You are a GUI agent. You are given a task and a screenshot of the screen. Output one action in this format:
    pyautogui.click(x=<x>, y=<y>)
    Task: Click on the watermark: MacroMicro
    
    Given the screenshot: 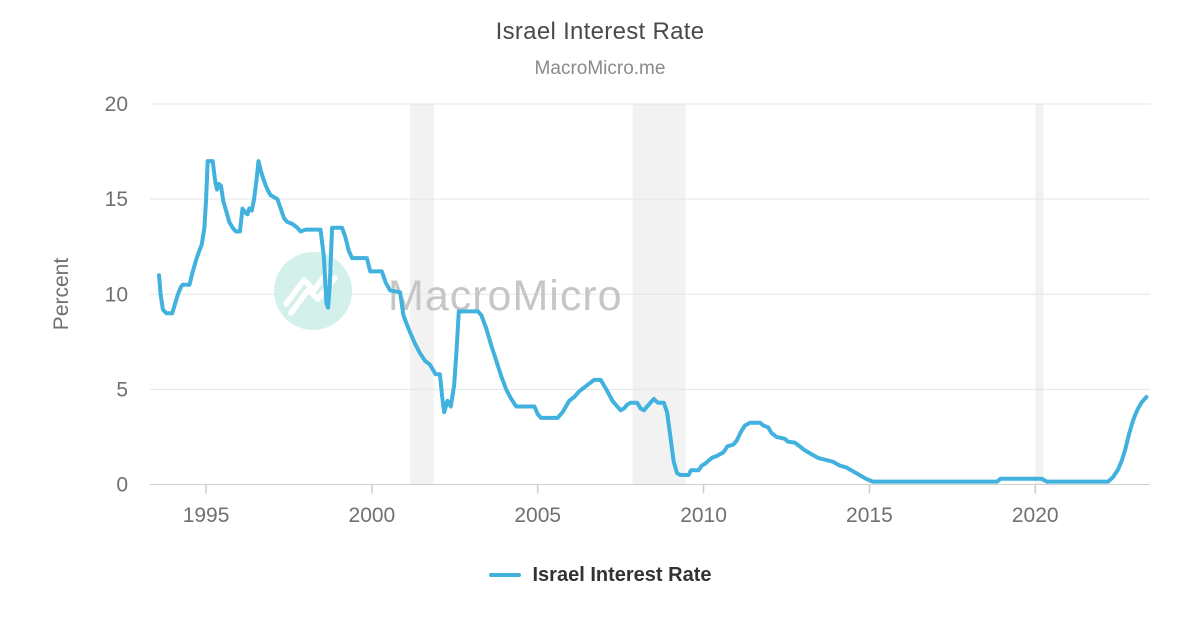 What is the action you would take?
    pyautogui.click(x=448, y=291)
    